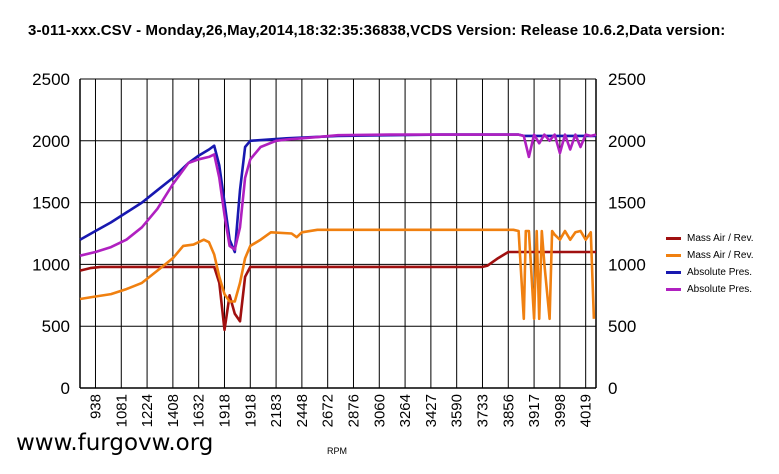 This screenshot has width=779, height=474. Describe the element at coordinates (627, 141) in the screenshot. I see `y-tick-label-right: 2000` at that location.